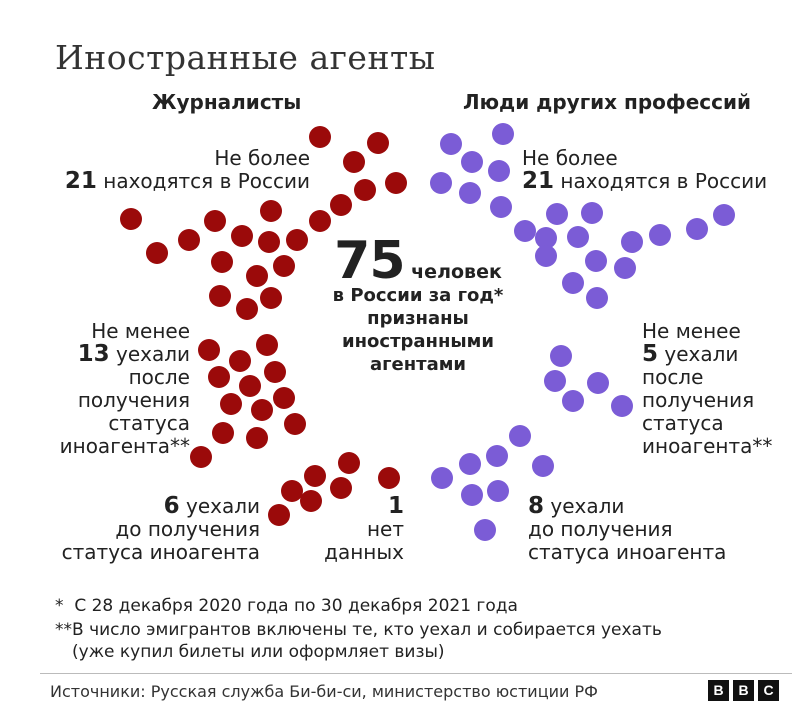  What do you see at coordinates (456, 272) in the screenshot?
I see `total-word: человек` at bounding box center [456, 272].